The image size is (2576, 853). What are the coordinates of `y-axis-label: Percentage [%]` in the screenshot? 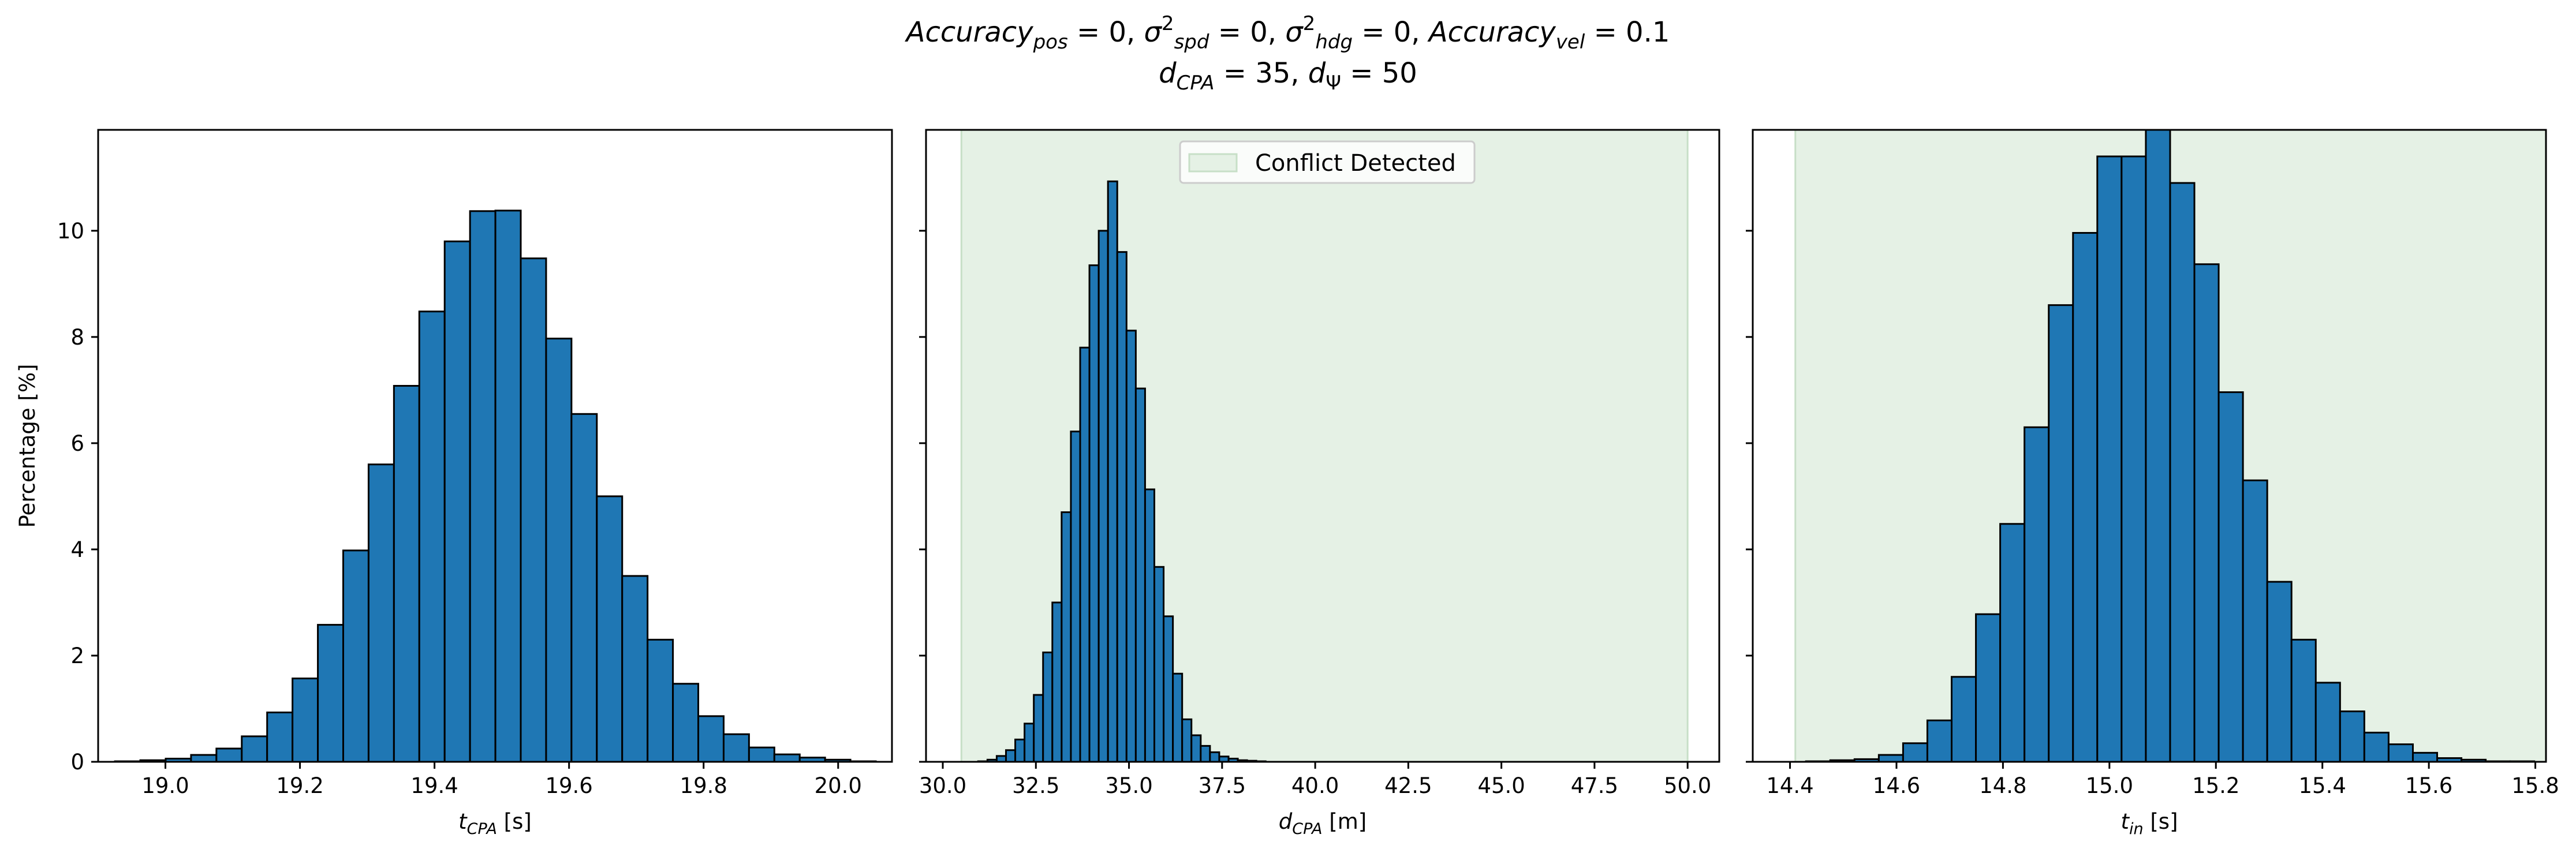 It's located at (27, 446).